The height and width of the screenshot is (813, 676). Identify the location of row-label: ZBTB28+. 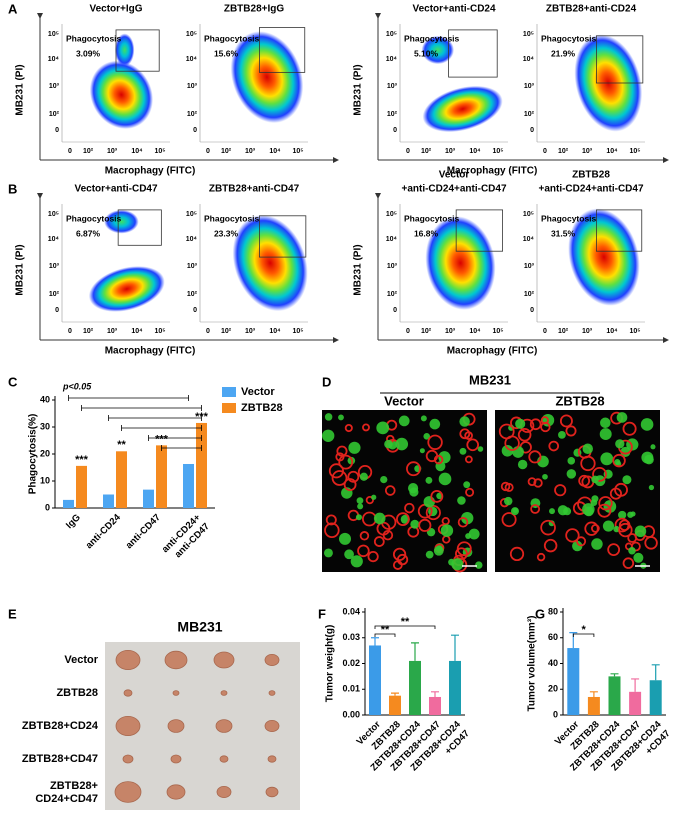
(74, 786).